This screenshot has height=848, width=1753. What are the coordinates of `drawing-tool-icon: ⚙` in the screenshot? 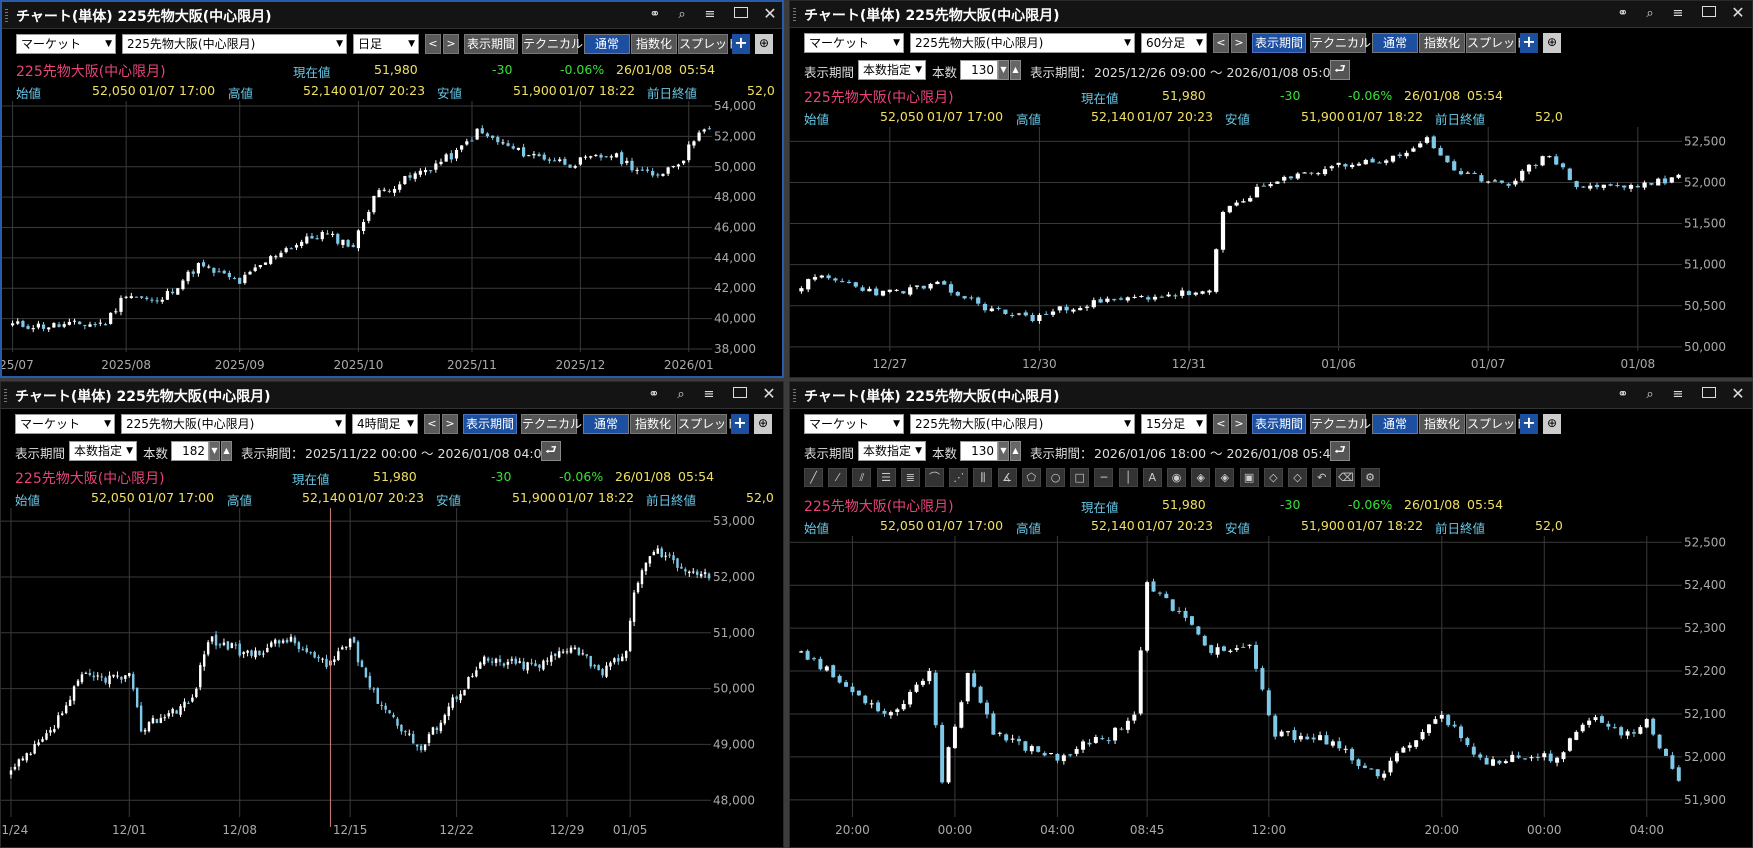 It's located at (1370, 477).